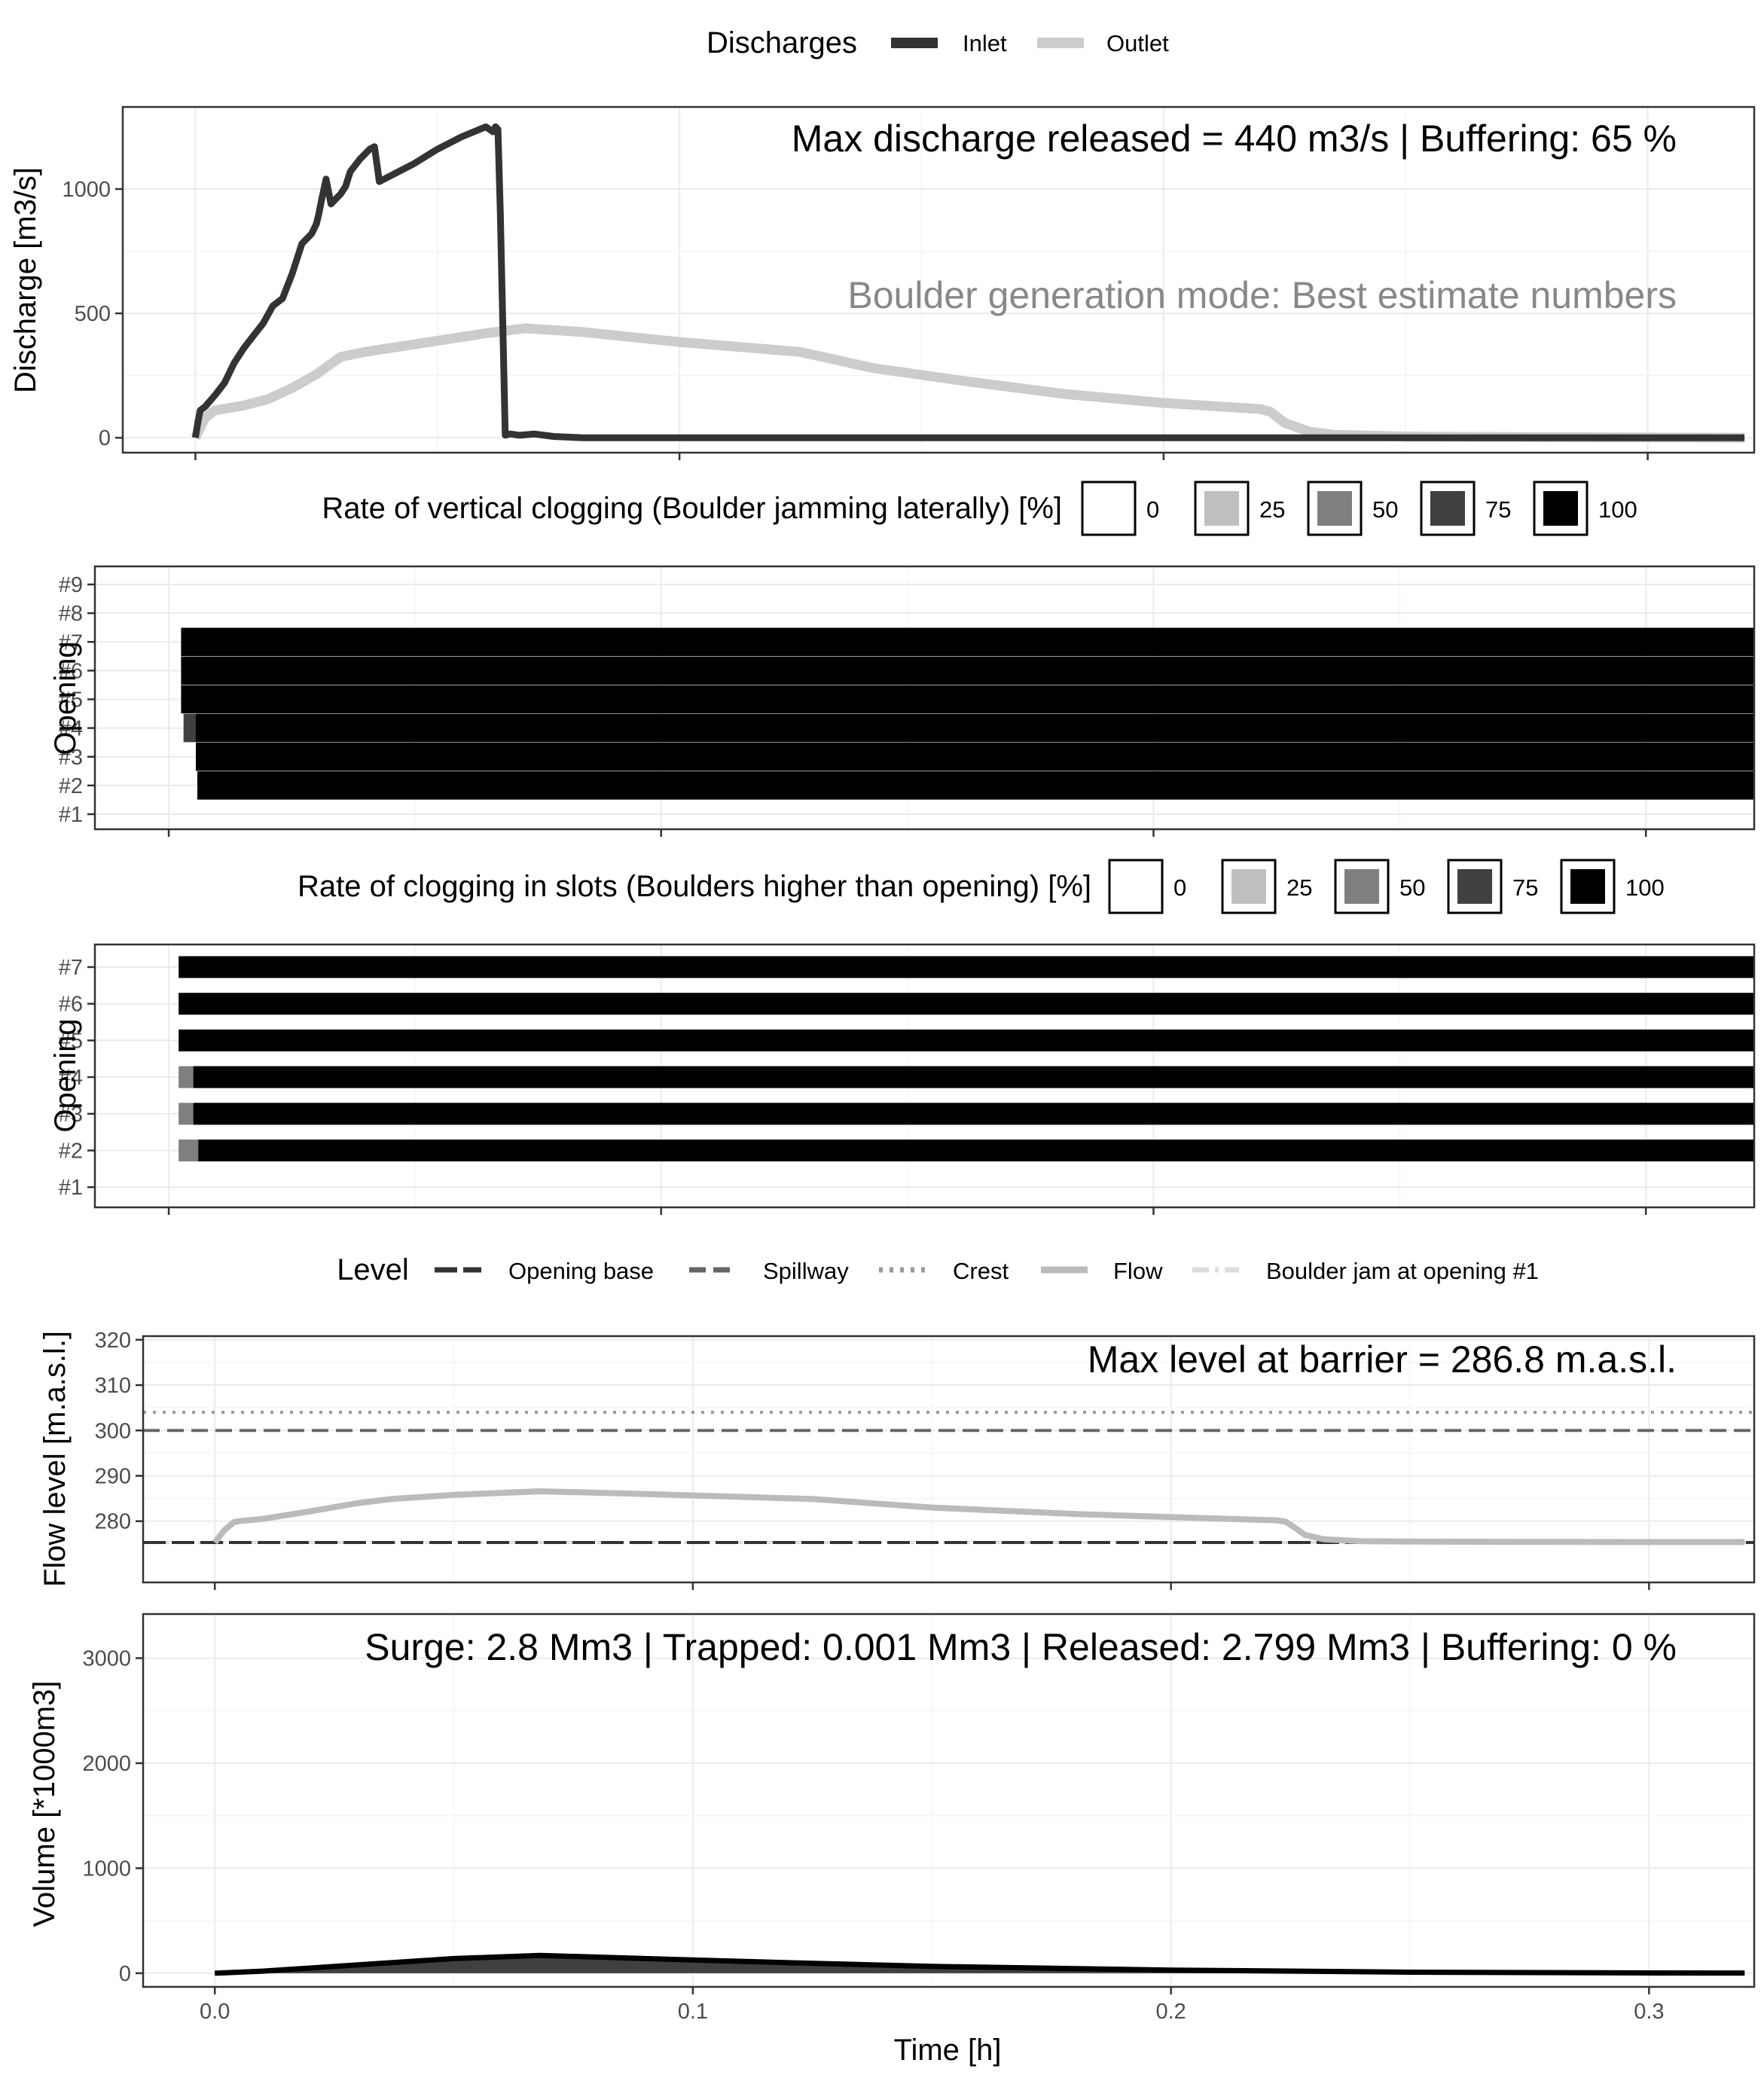  Describe the element at coordinates (1403, 1271) in the screenshot. I see `legend-boulder-jam-label: Boulder jam at opening #1` at that location.